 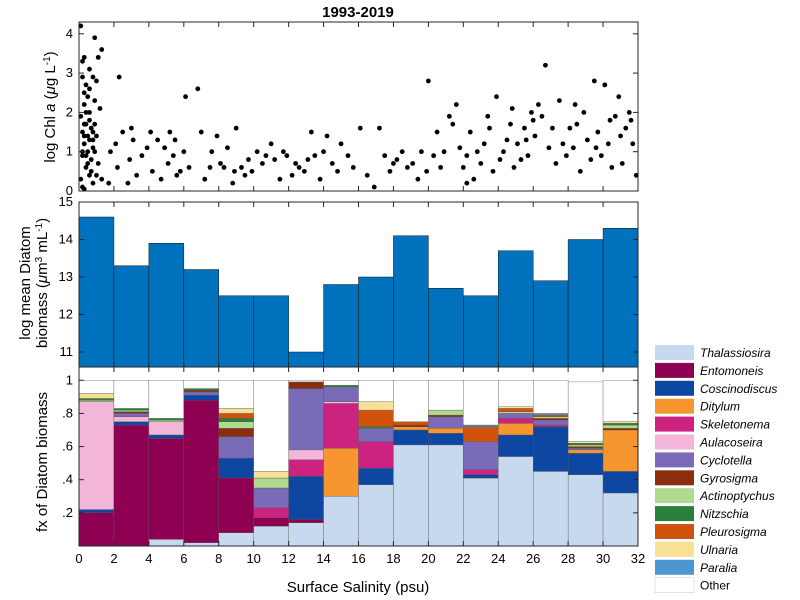 I want to click on y-tick-label: 4, so click(x=69, y=33).